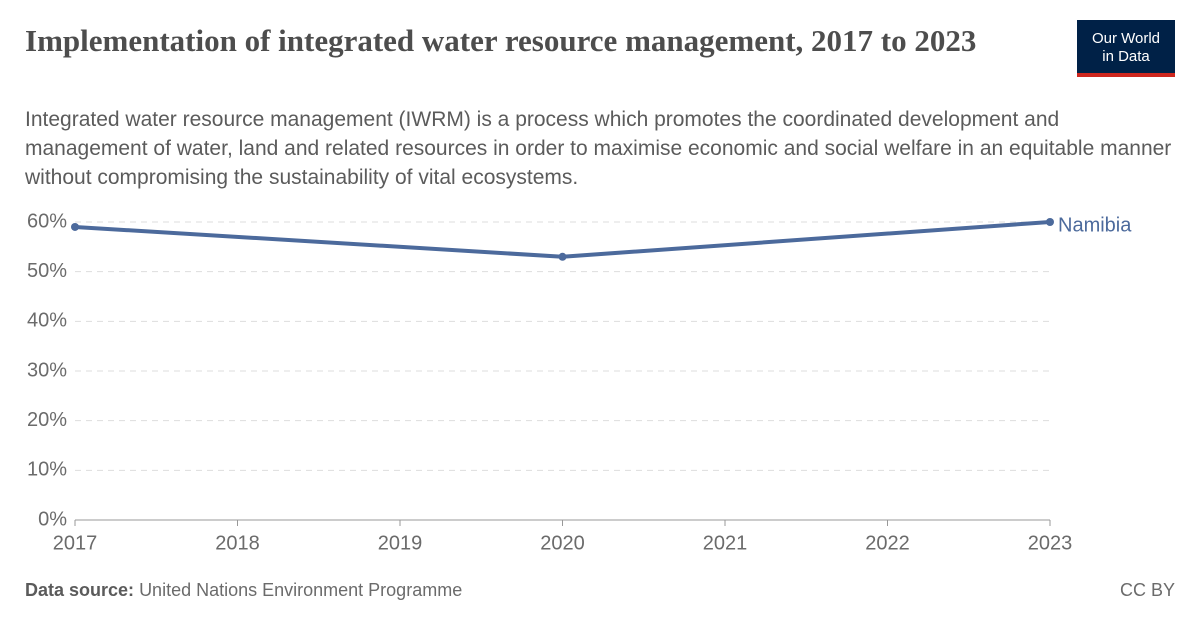 The width and height of the screenshot is (1200, 627). Describe the element at coordinates (562, 239) in the screenshot. I see `line` at that location.